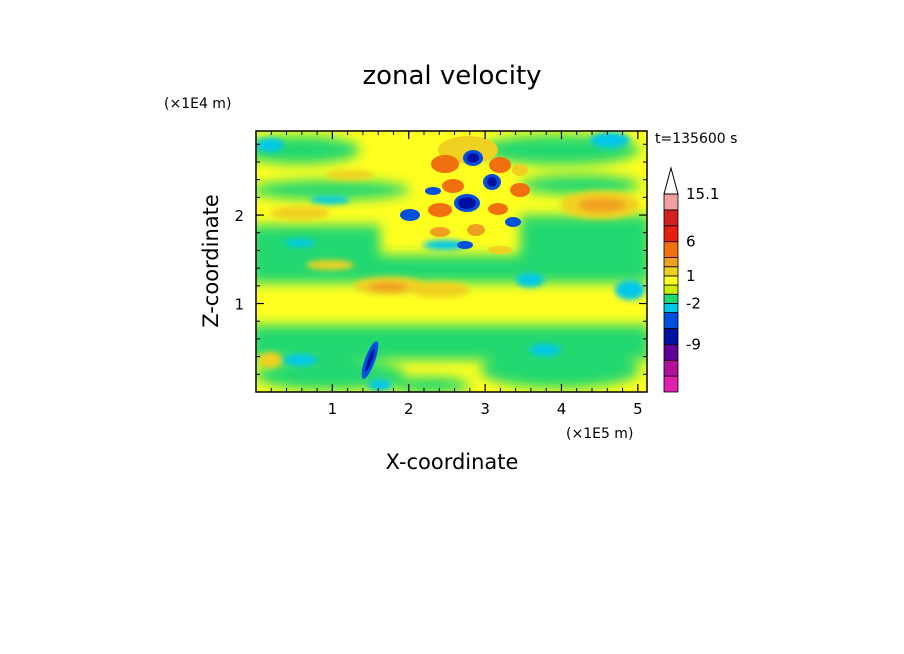 Image resolution: width=904 pixels, height=654 pixels. Describe the element at coordinates (239, 305) in the screenshot. I see `y-tick-label: 1` at that location.